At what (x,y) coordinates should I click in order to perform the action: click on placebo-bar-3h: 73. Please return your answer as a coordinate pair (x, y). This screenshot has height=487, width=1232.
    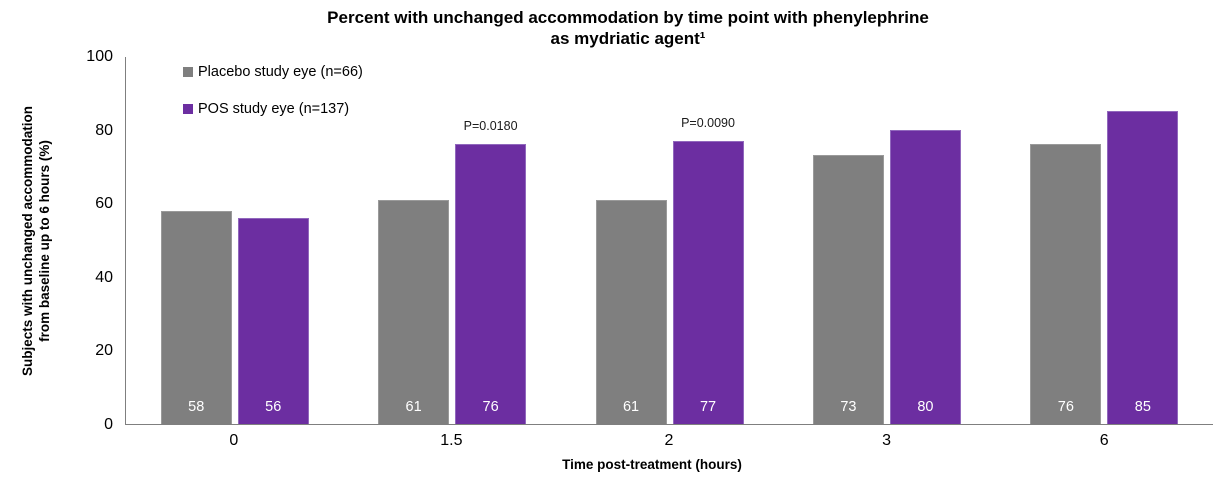
    Looking at the image, I should click on (848, 289).